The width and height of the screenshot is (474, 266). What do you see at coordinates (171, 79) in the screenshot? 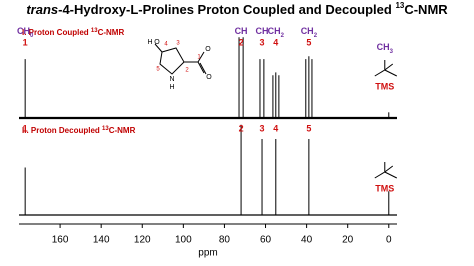
I see `atom-label: N` at bounding box center [171, 79].